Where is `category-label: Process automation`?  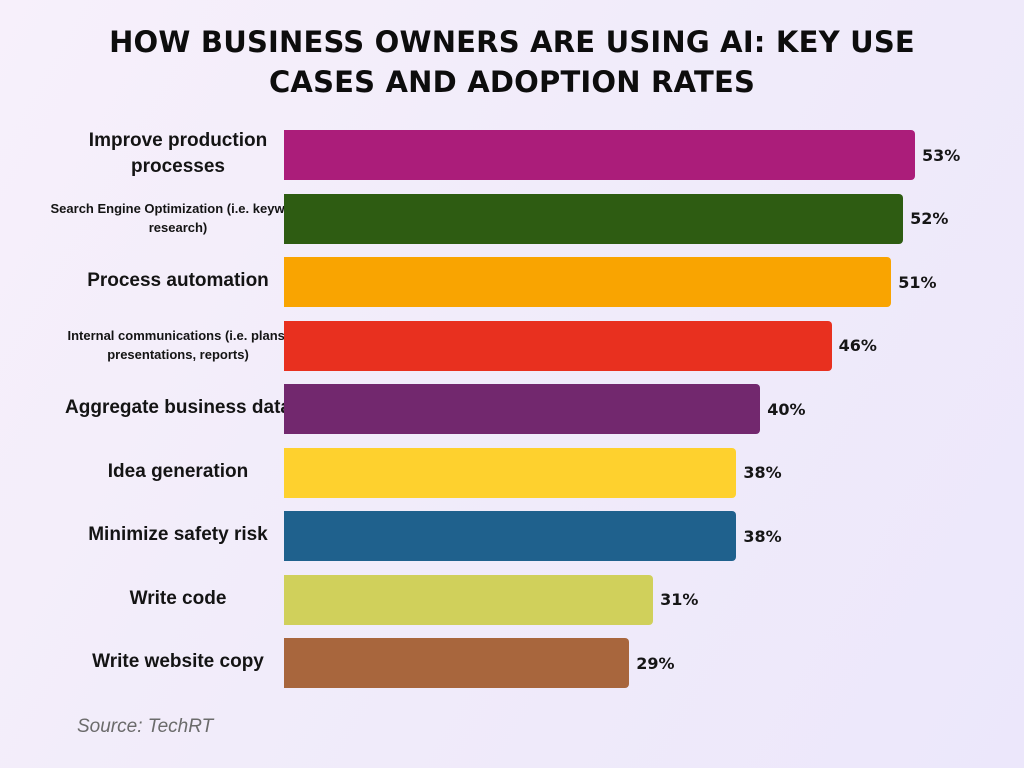 category-label: Process automation is located at coordinates (178, 280).